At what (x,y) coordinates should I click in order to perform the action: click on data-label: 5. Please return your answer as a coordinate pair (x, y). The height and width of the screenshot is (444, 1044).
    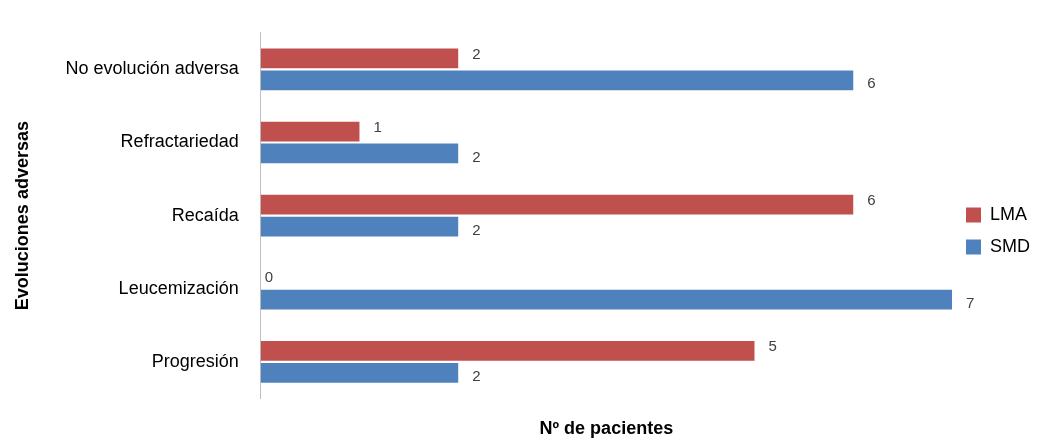
    Looking at the image, I should click on (772, 346).